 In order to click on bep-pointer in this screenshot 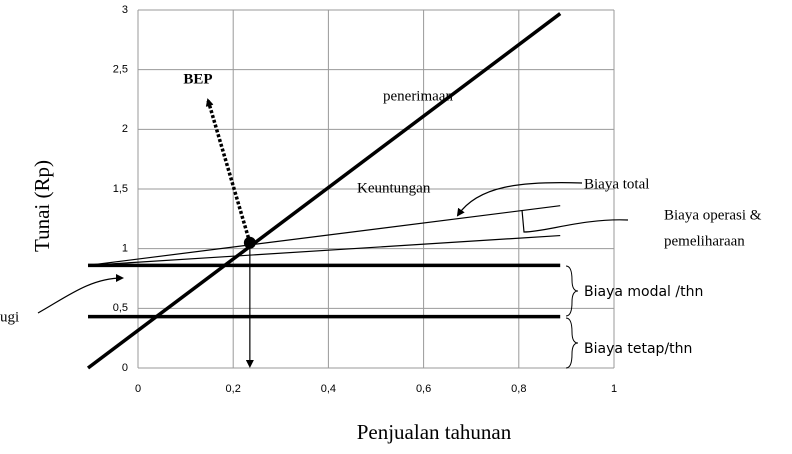, I will do `click(228, 171)`.